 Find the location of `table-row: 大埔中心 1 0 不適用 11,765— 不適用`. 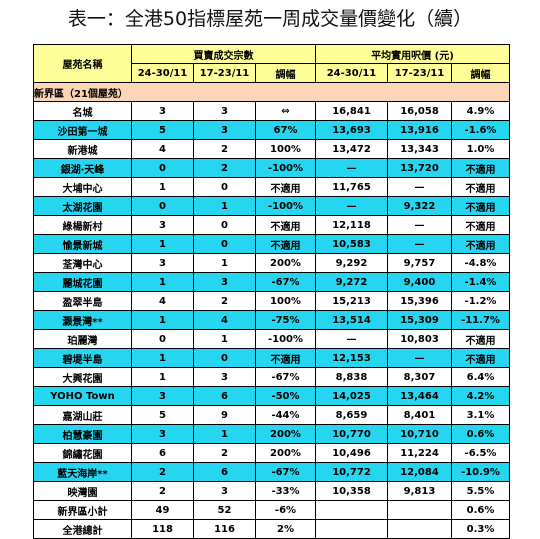

table-row: 大埔中心 1 0 不適用 11,765— 不適用 is located at coordinates (271, 187).